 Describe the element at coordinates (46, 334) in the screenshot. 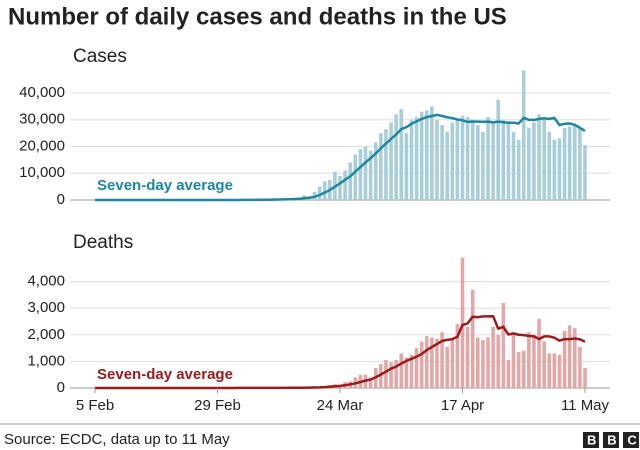

I see `y-tick-label: 2,000` at that location.